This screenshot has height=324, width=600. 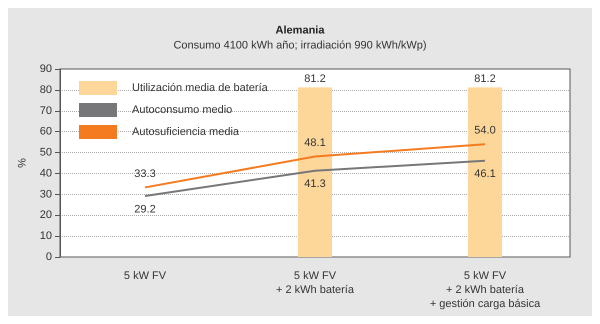 What do you see at coordinates (46, 173) in the screenshot?
I see `y-tick-label: 40` at bounding box center [46, 173].